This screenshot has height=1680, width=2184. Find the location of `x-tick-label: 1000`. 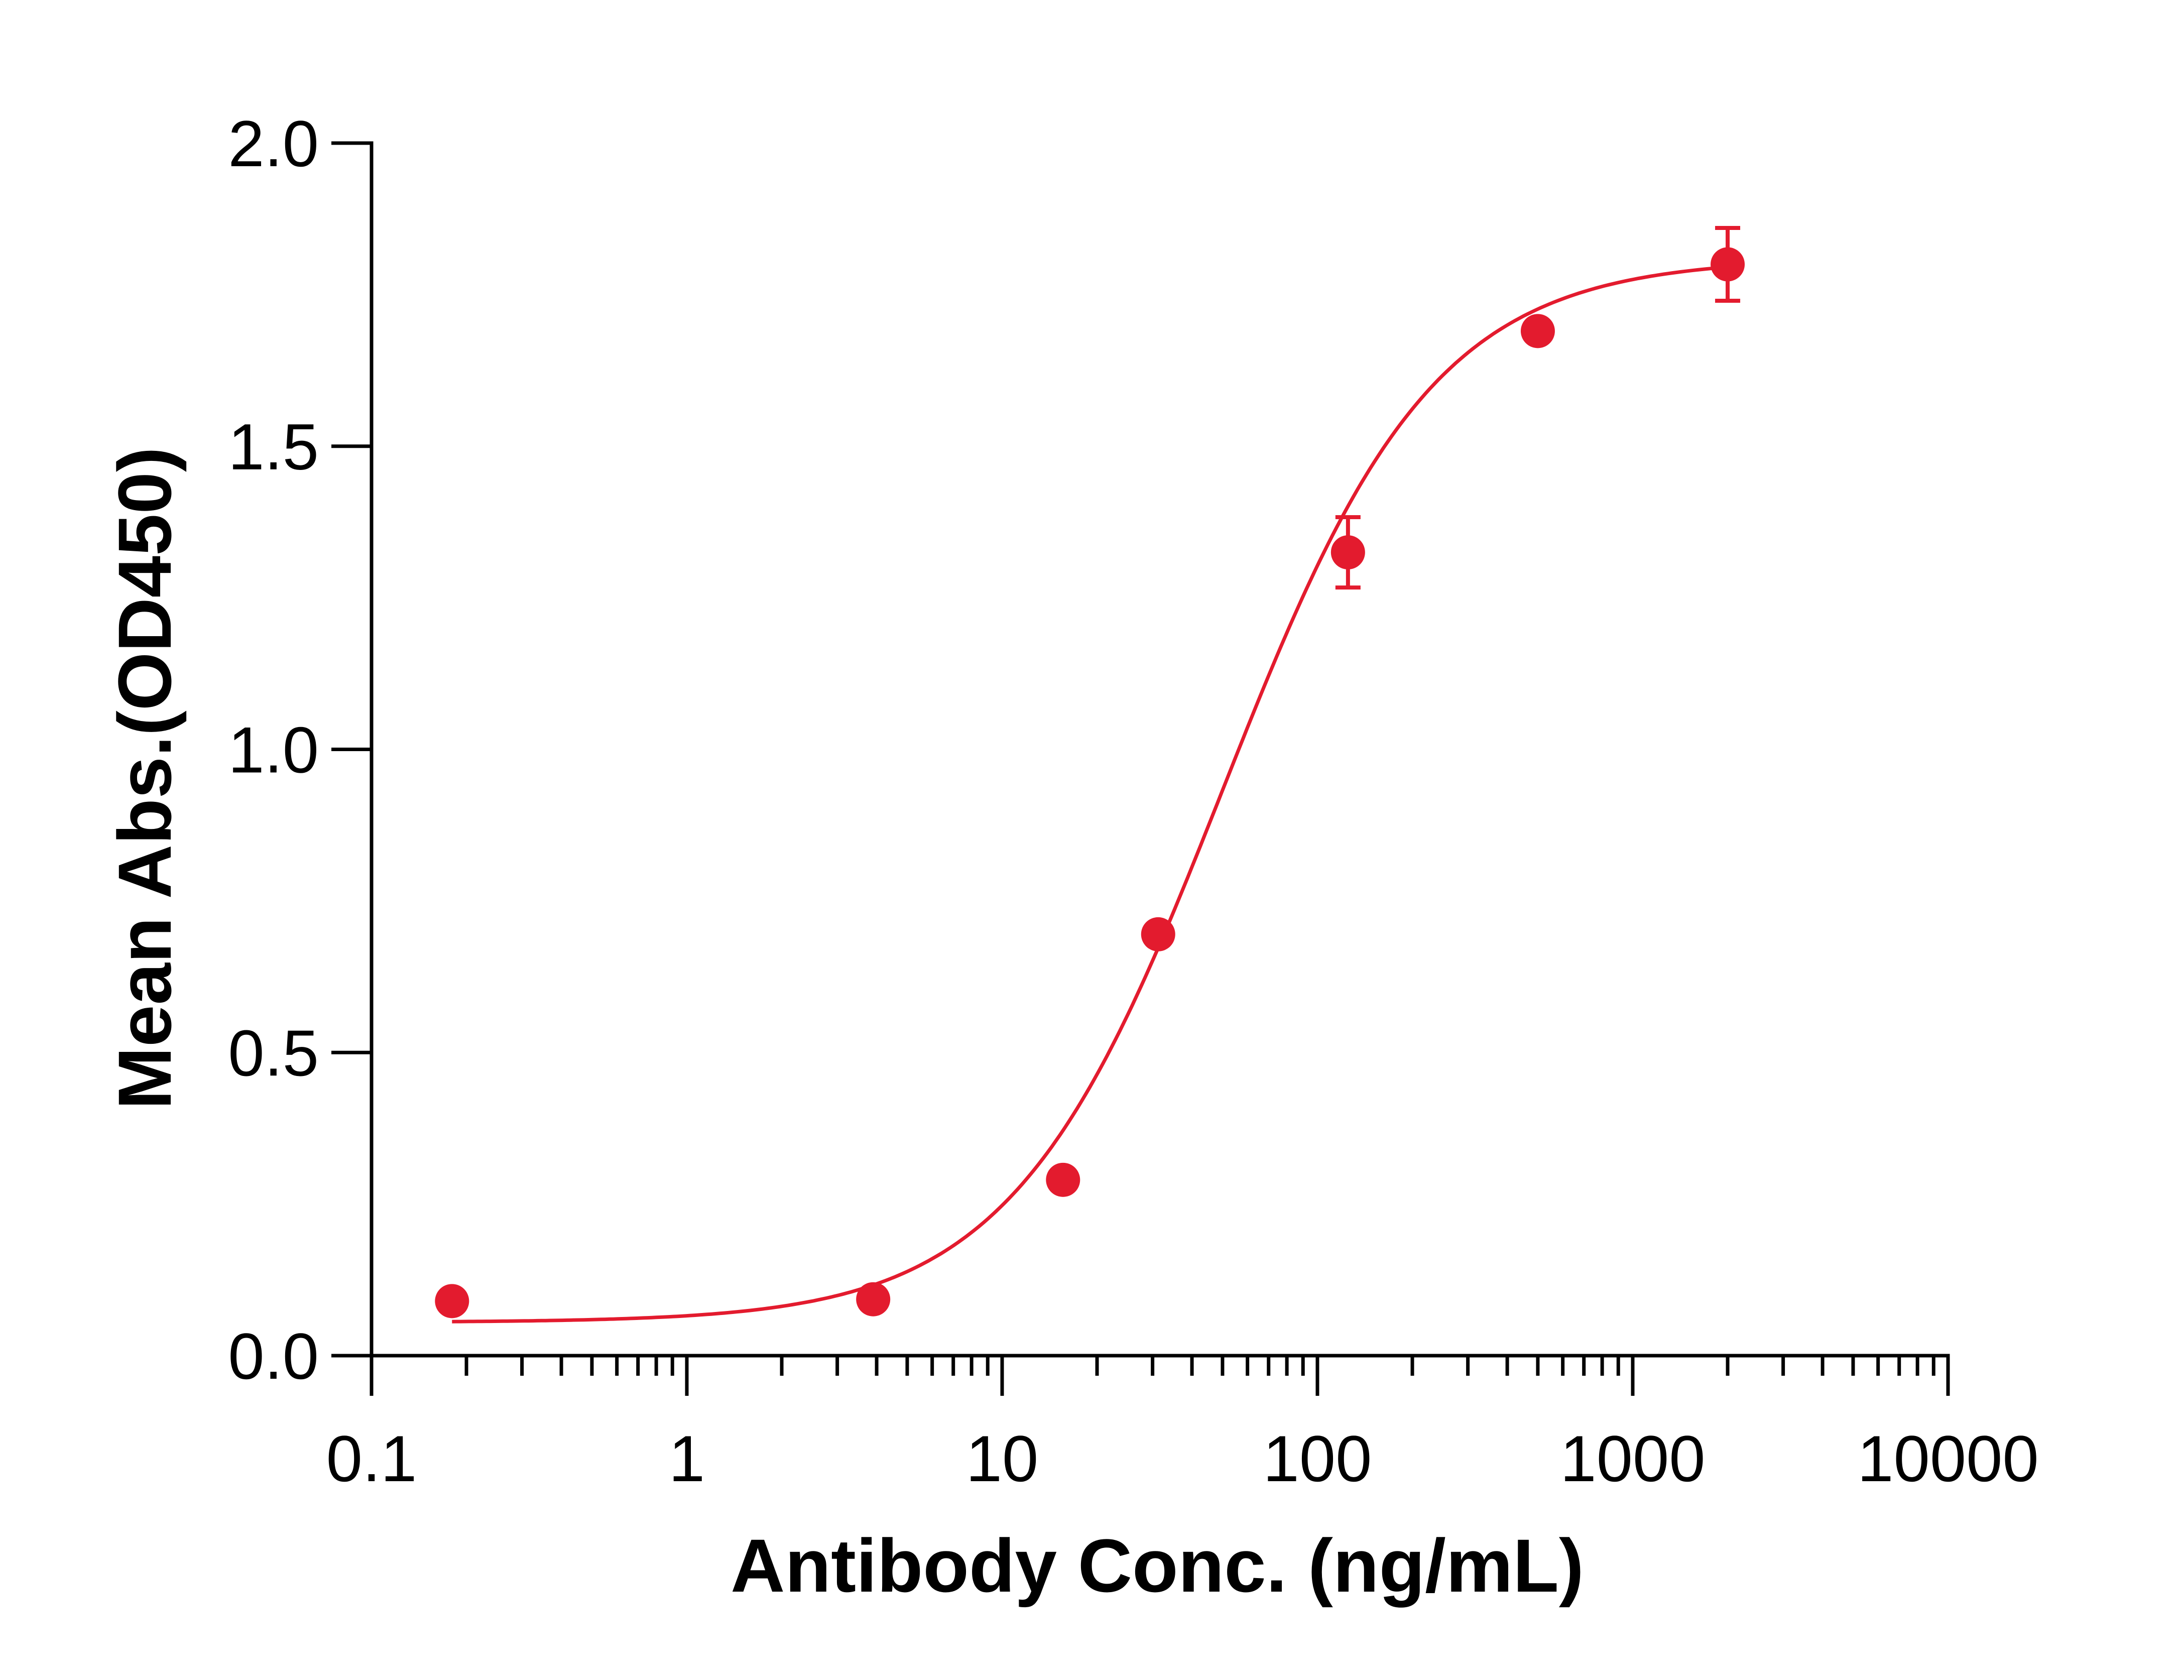

x-tick-label: 1000 is located at coordinates (1632, 1458).